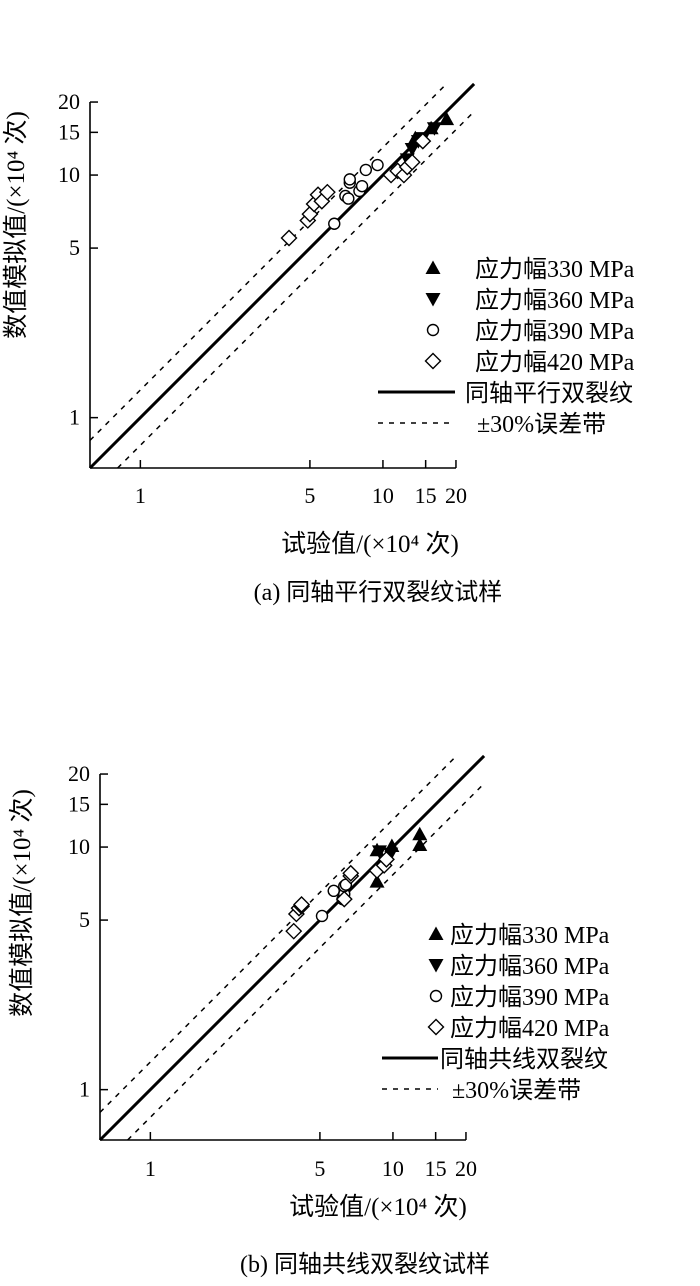 The width and height of the screenshot is (700, 1286). What do you see at coordinates (378, 592) in the screenshot?
I see `figure-caption: (a) 同轴平行双裂纹试样` at bounding box center [378, 592].